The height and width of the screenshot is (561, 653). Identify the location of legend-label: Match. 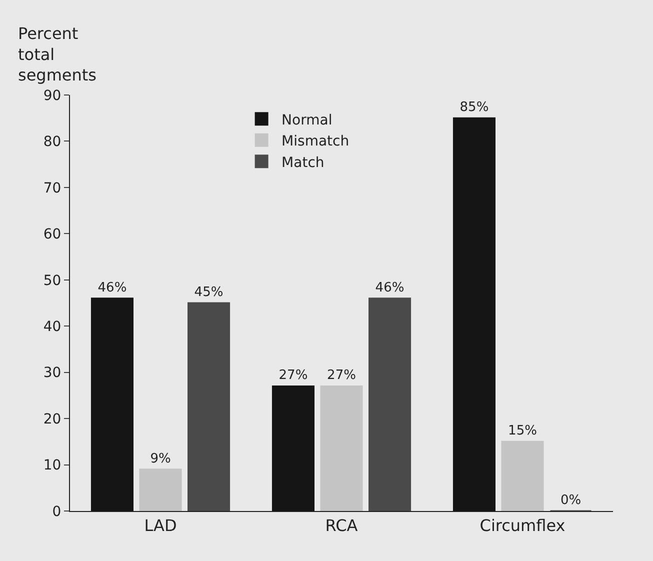
(303, 162).